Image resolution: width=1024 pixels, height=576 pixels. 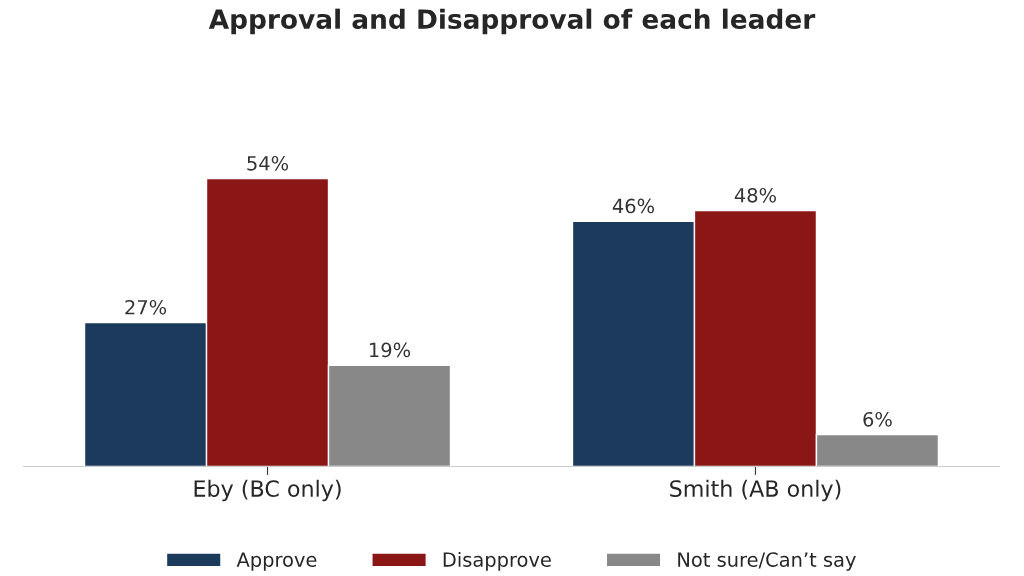 What do you see at coordinates (755, 195) in the screenshot?
I see `data-label: 48%` at bounding box center [755, 195].